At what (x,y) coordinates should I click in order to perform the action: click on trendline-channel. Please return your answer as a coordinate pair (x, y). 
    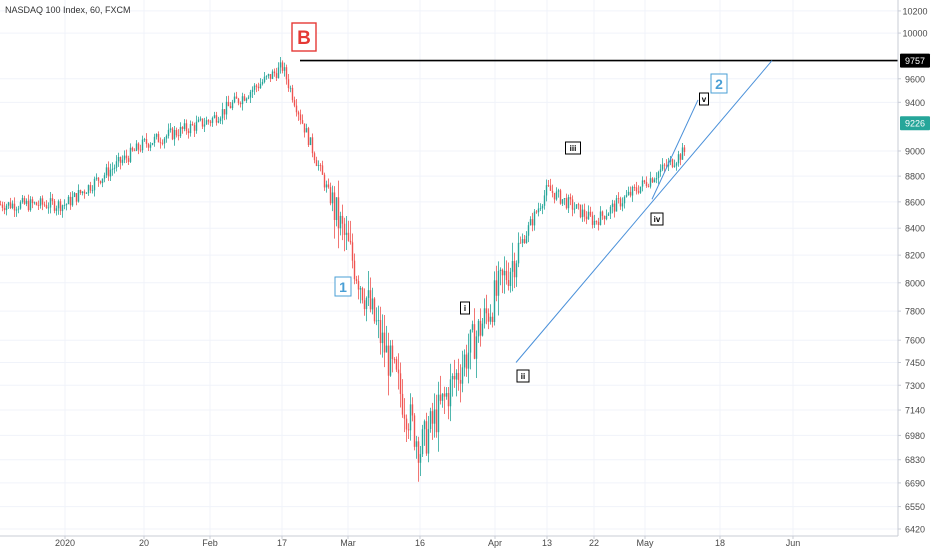
    Looking at the image, I should click on (675, 149).